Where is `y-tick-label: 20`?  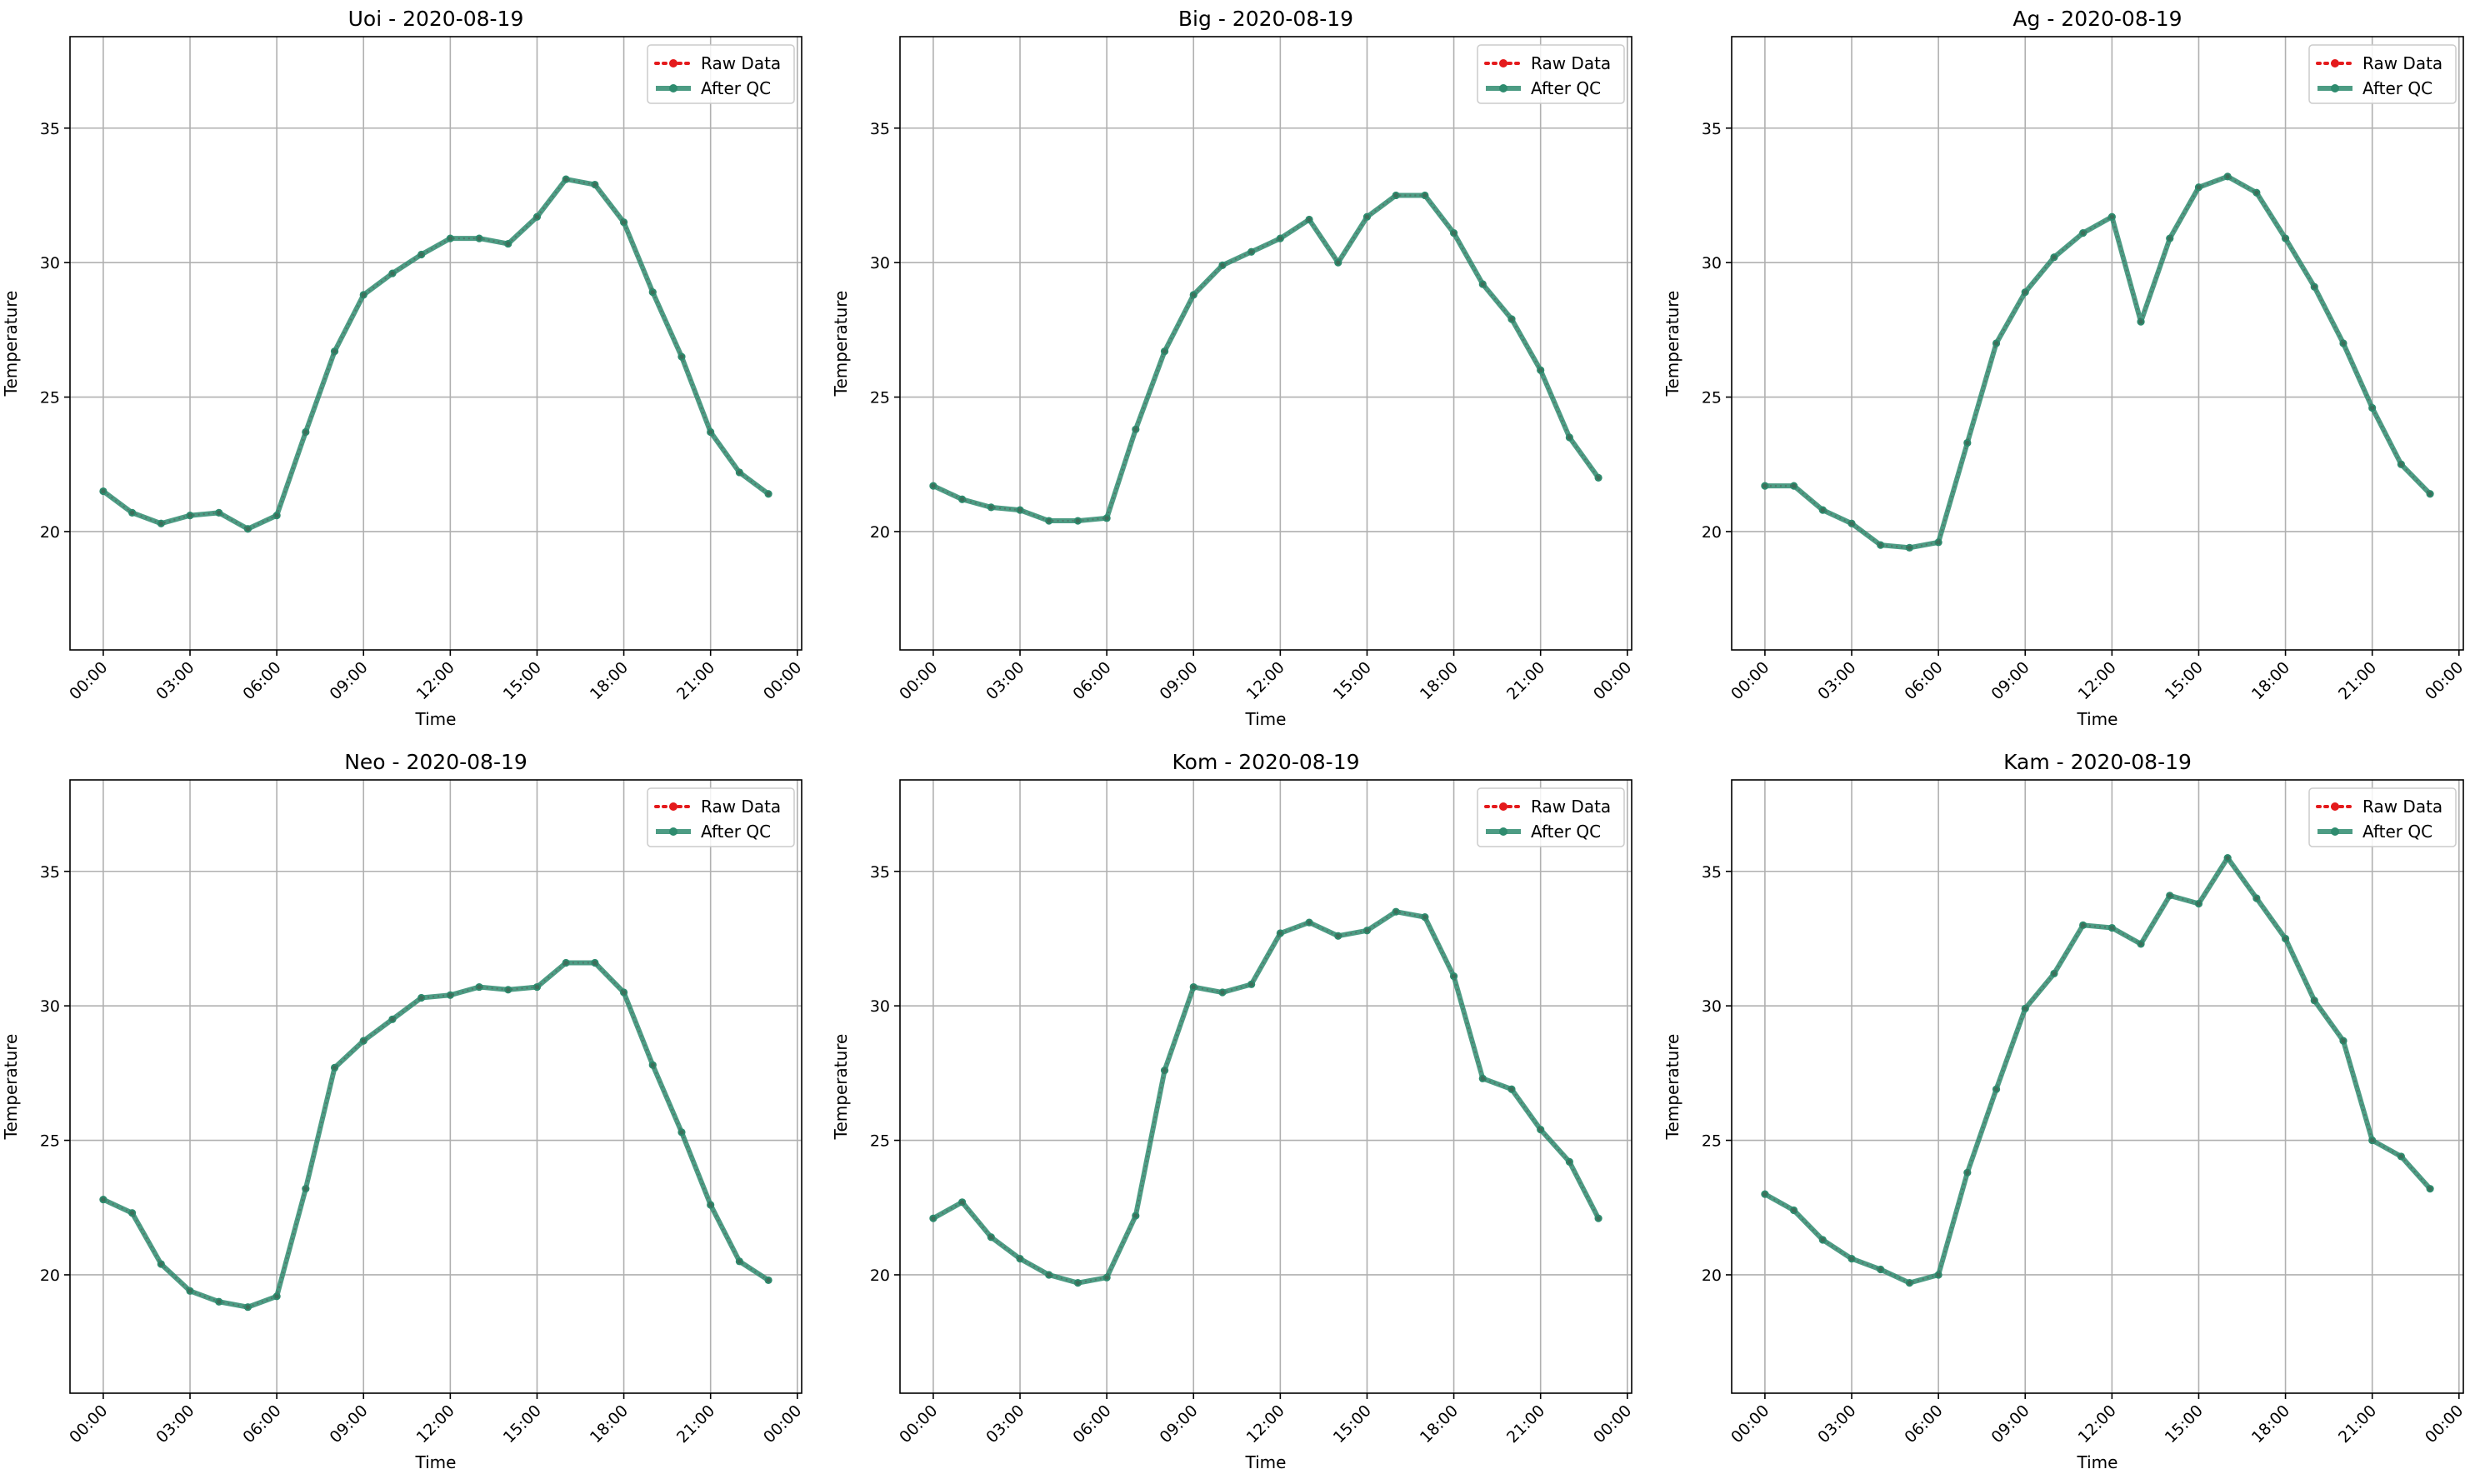 y-tick-label: 20 is located at coordinates (1712, 532).